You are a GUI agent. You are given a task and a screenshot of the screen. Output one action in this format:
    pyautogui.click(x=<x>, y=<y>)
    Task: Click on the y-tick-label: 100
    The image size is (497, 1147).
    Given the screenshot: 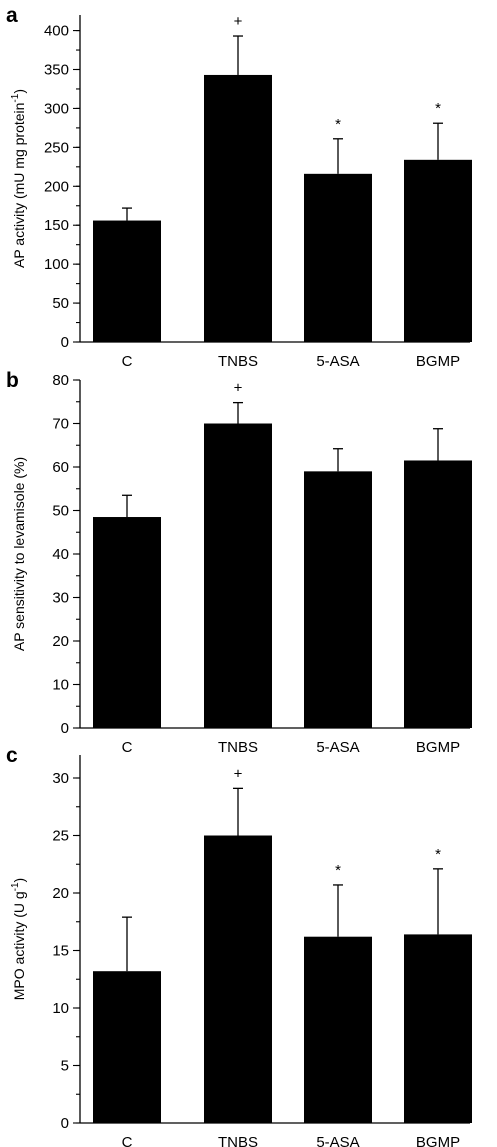 What is the action you would take?
    pyautogui.click(x=56, y=264)
    